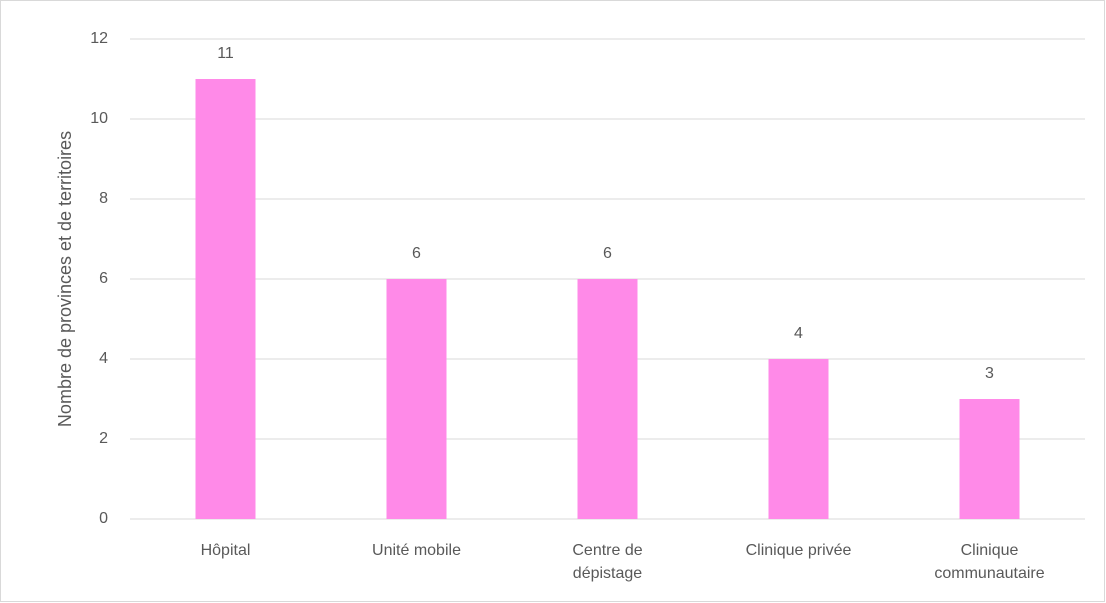  I want to click on data-label: 11, so click(225, 53).